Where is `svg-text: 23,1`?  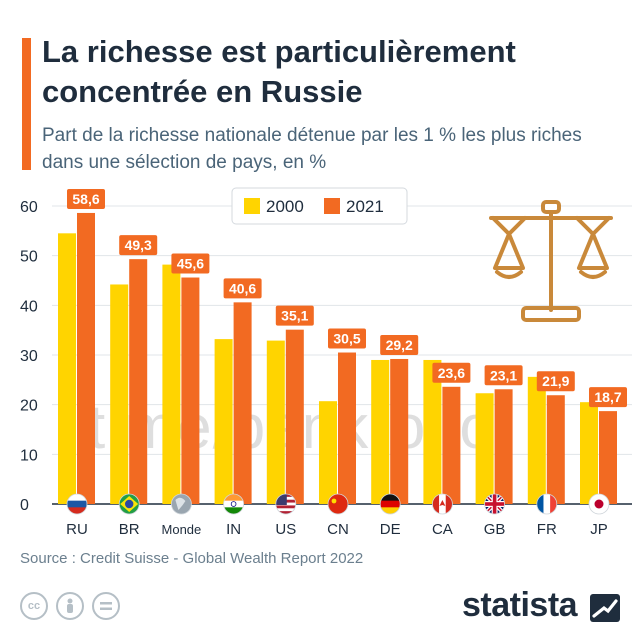 svg-text: 23,1 is located at coordinates (503, 375).